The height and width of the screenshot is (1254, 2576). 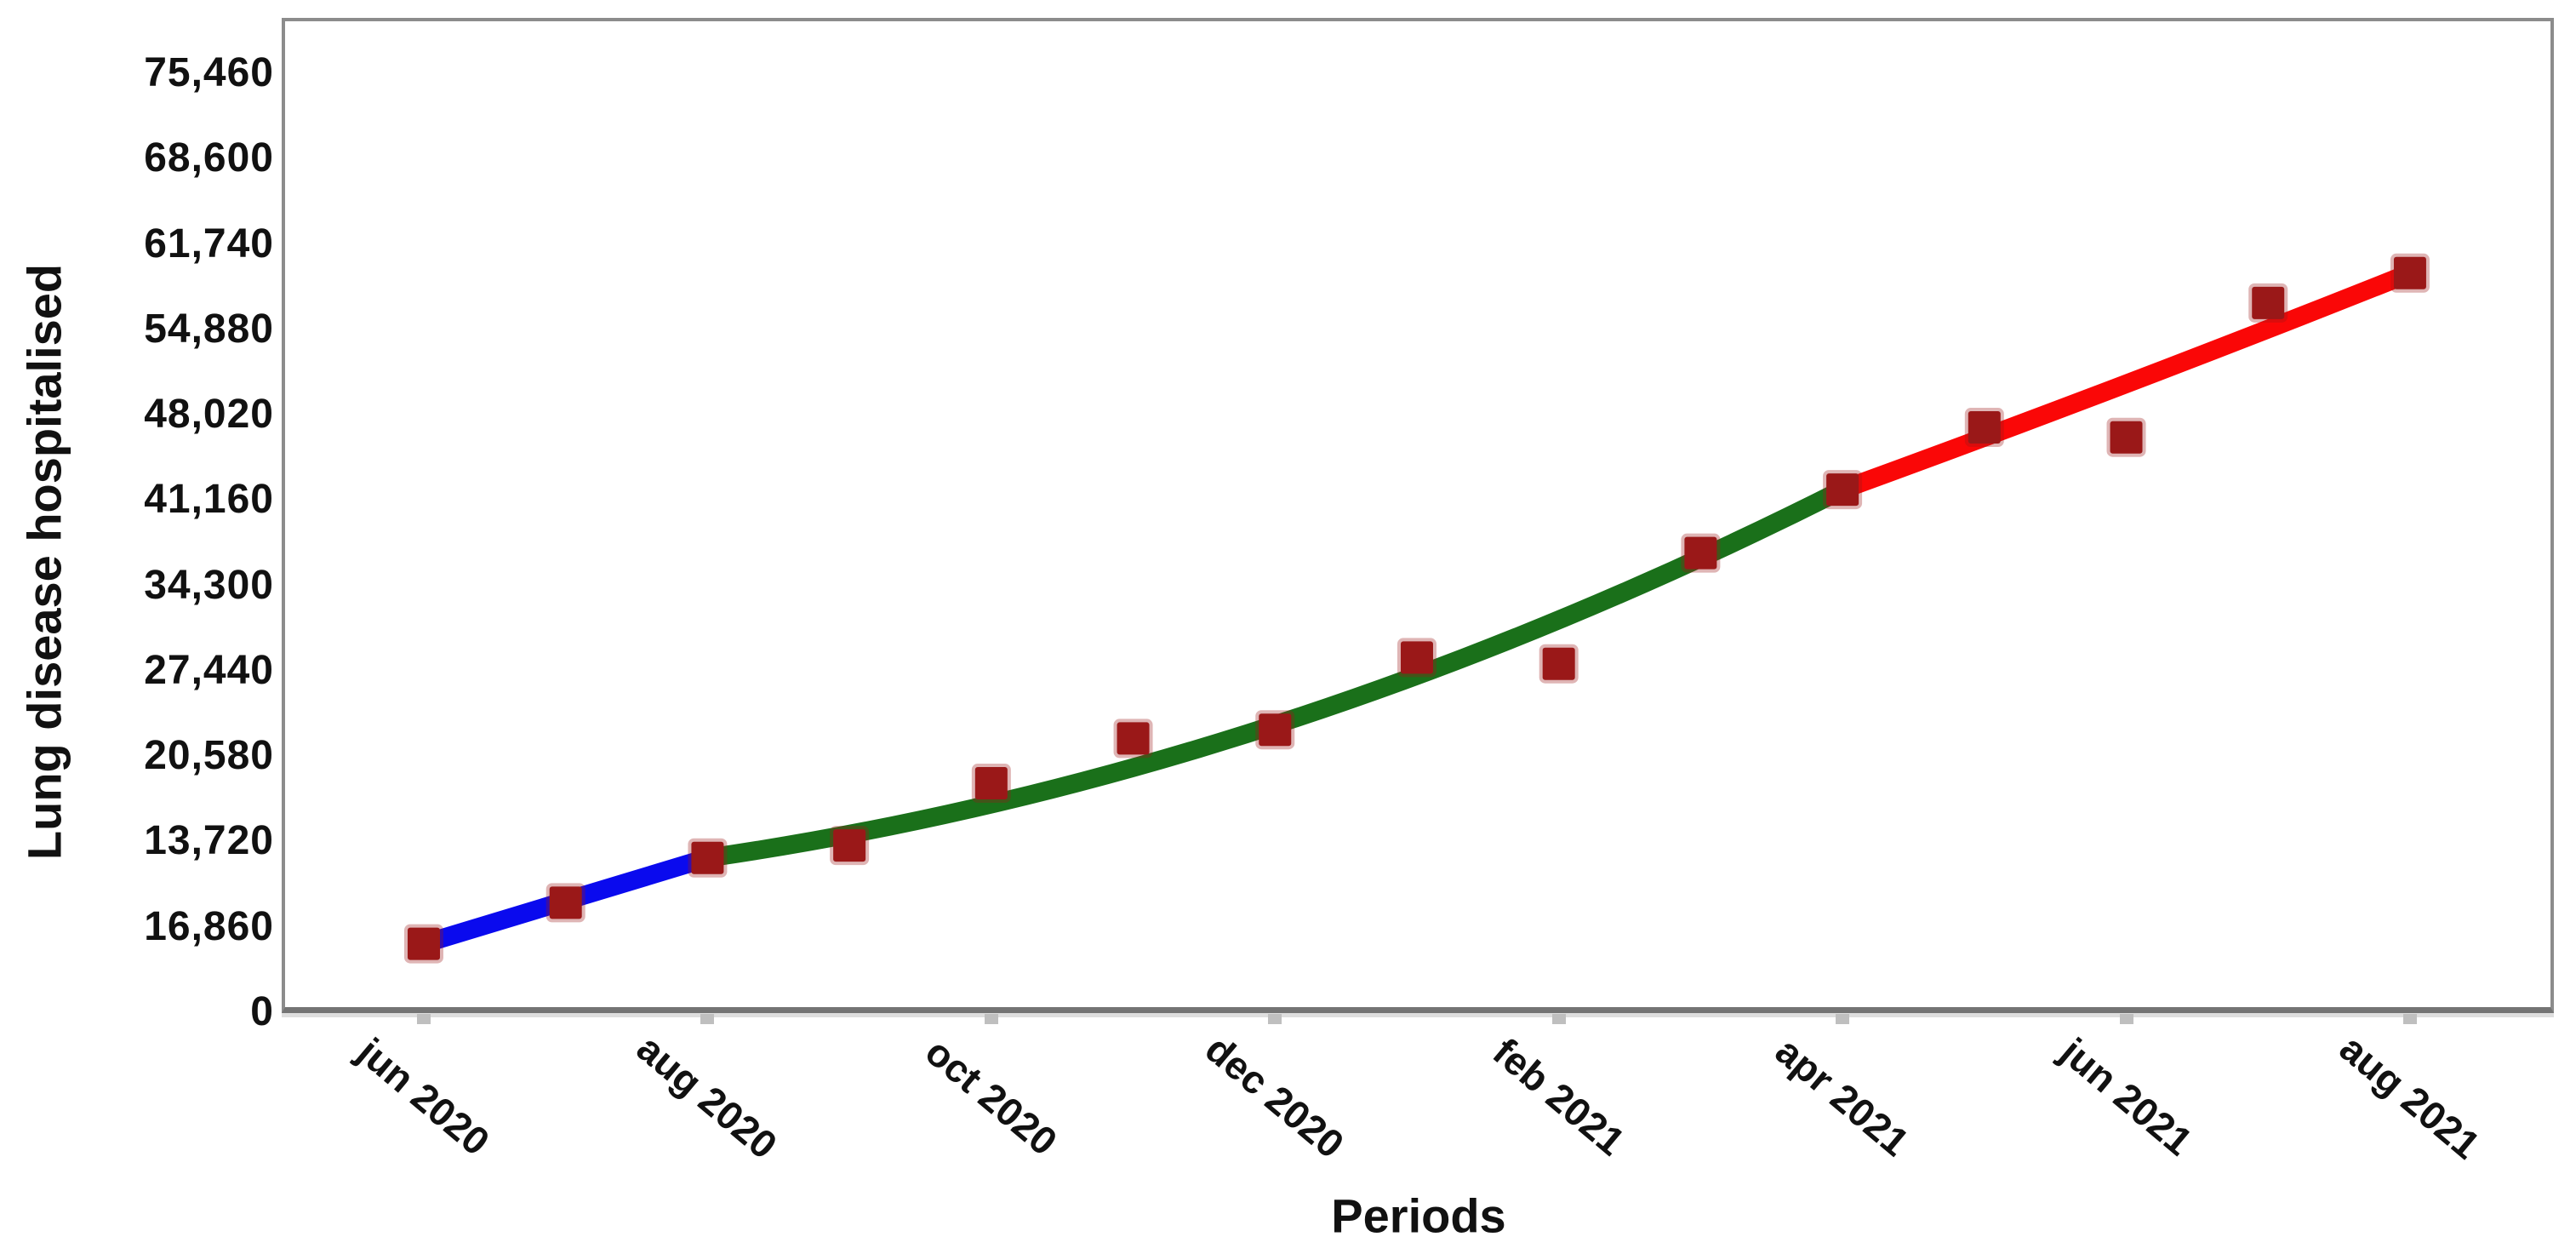 I want to click on x-axis-baseline, so click(x=1418, y=1015).